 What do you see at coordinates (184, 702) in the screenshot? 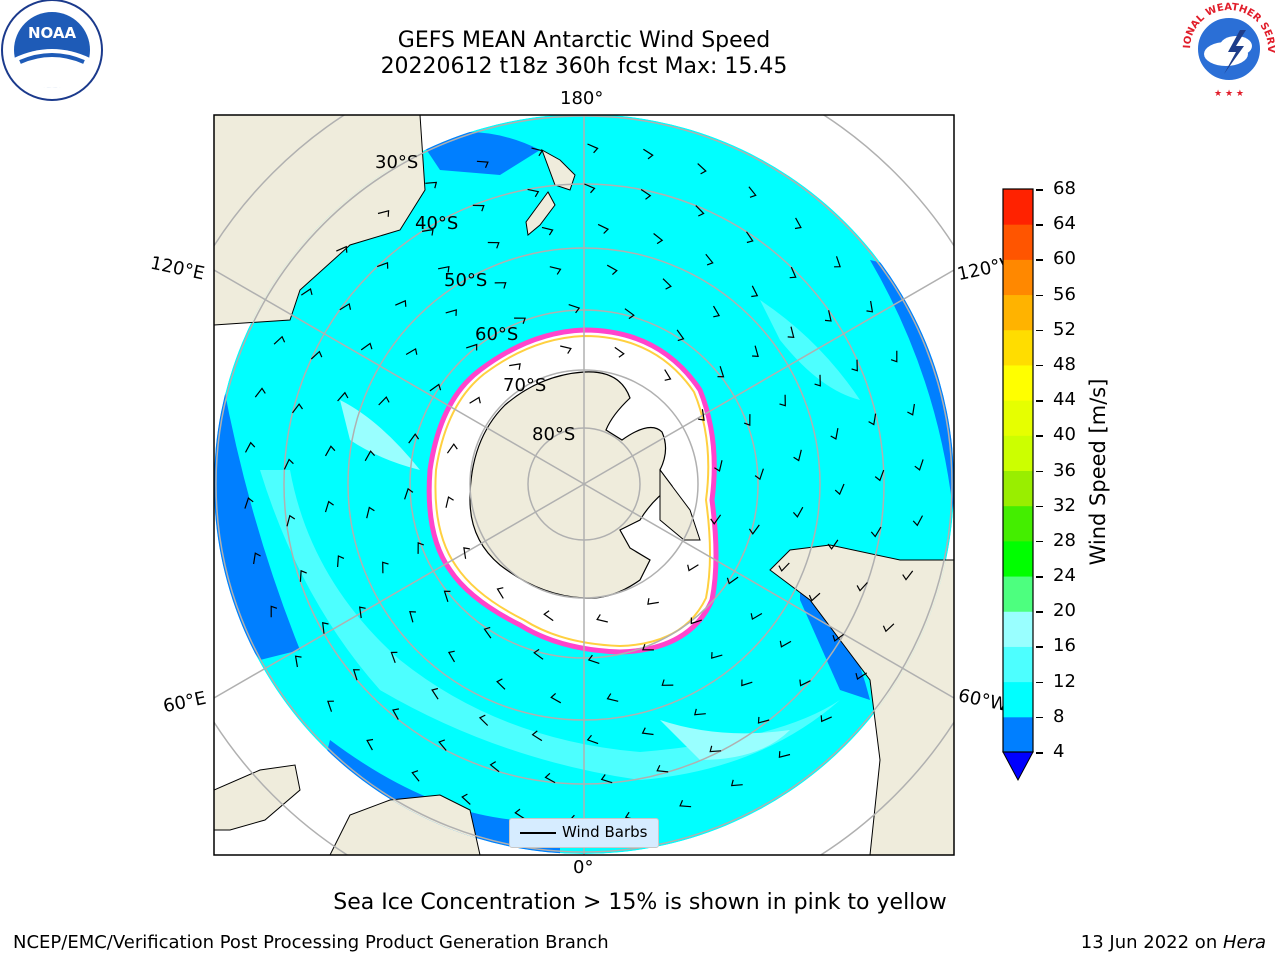
I see `lon-label-60e: 60°E` at bounding box center [184, 702].